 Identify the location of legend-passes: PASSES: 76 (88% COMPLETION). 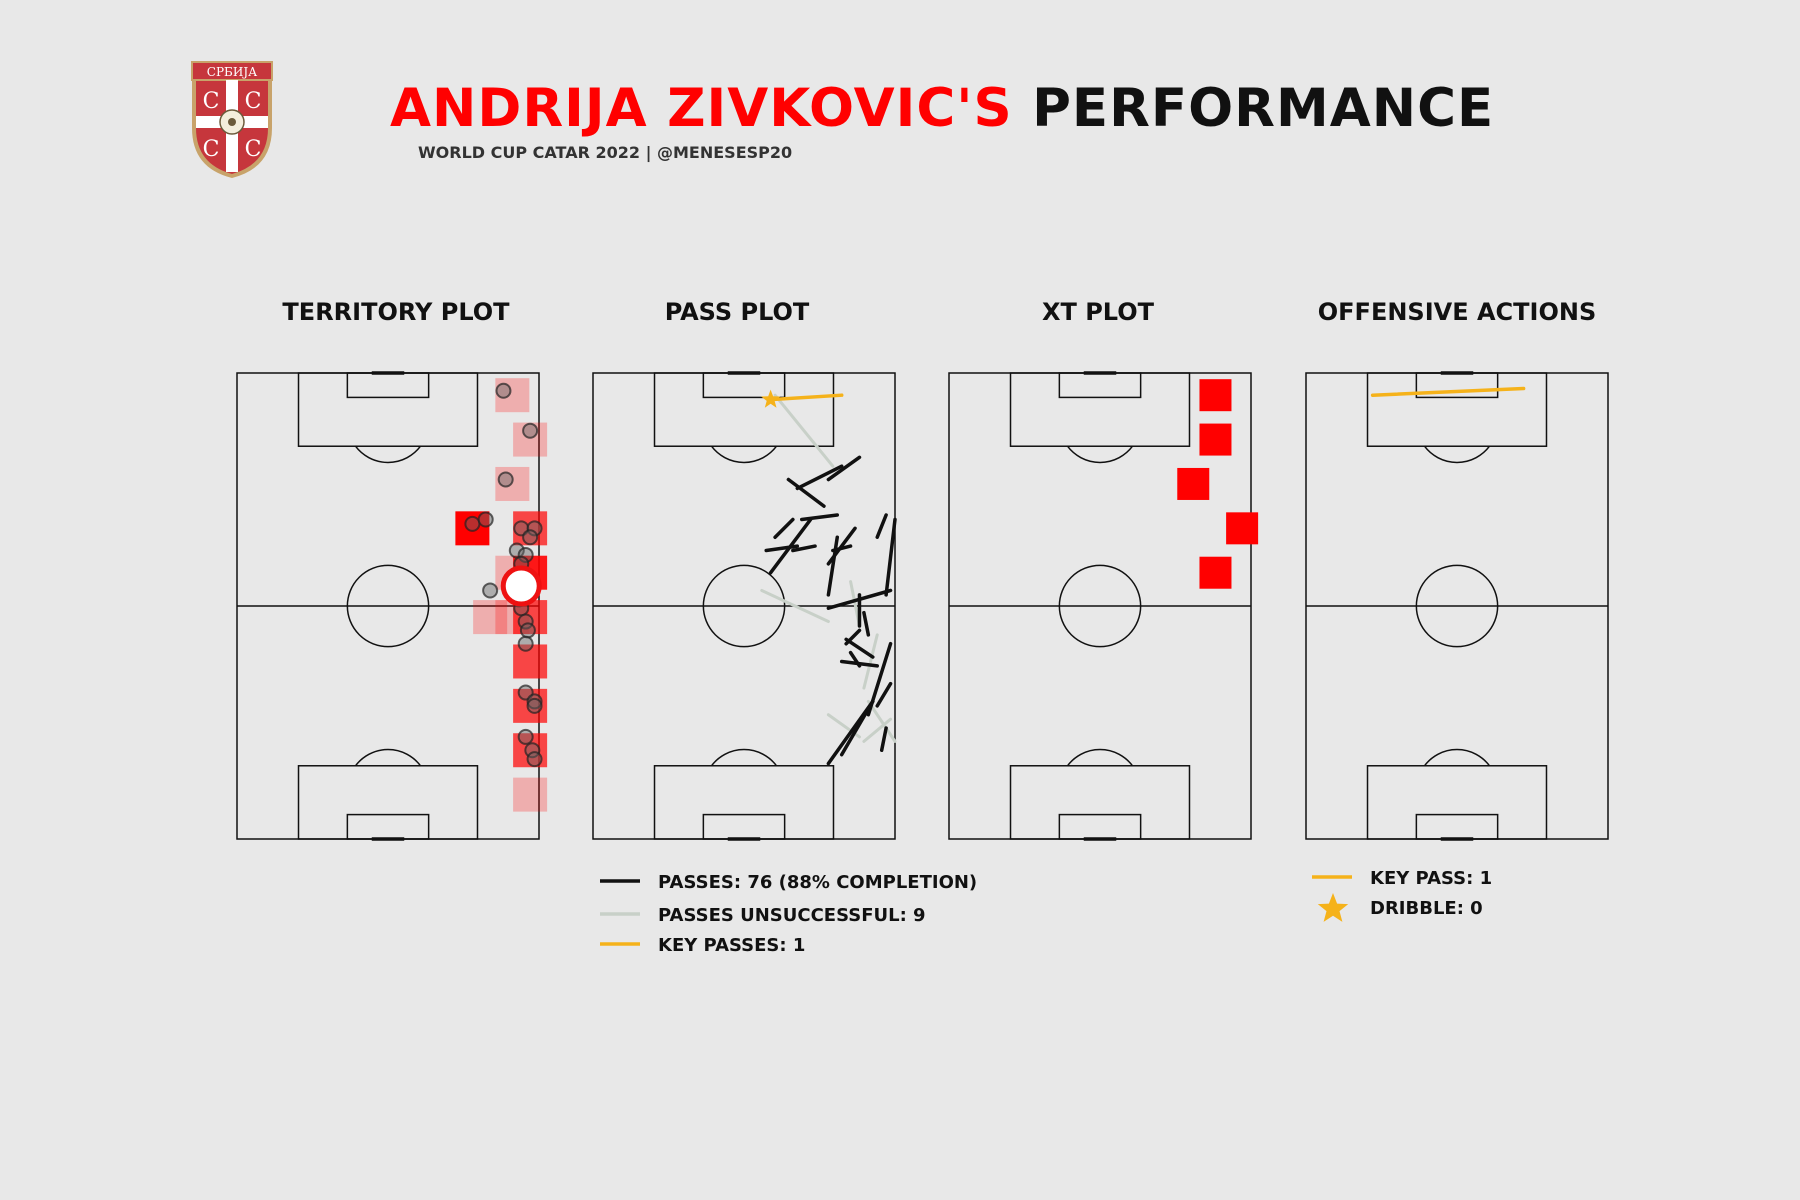
(817, 882).